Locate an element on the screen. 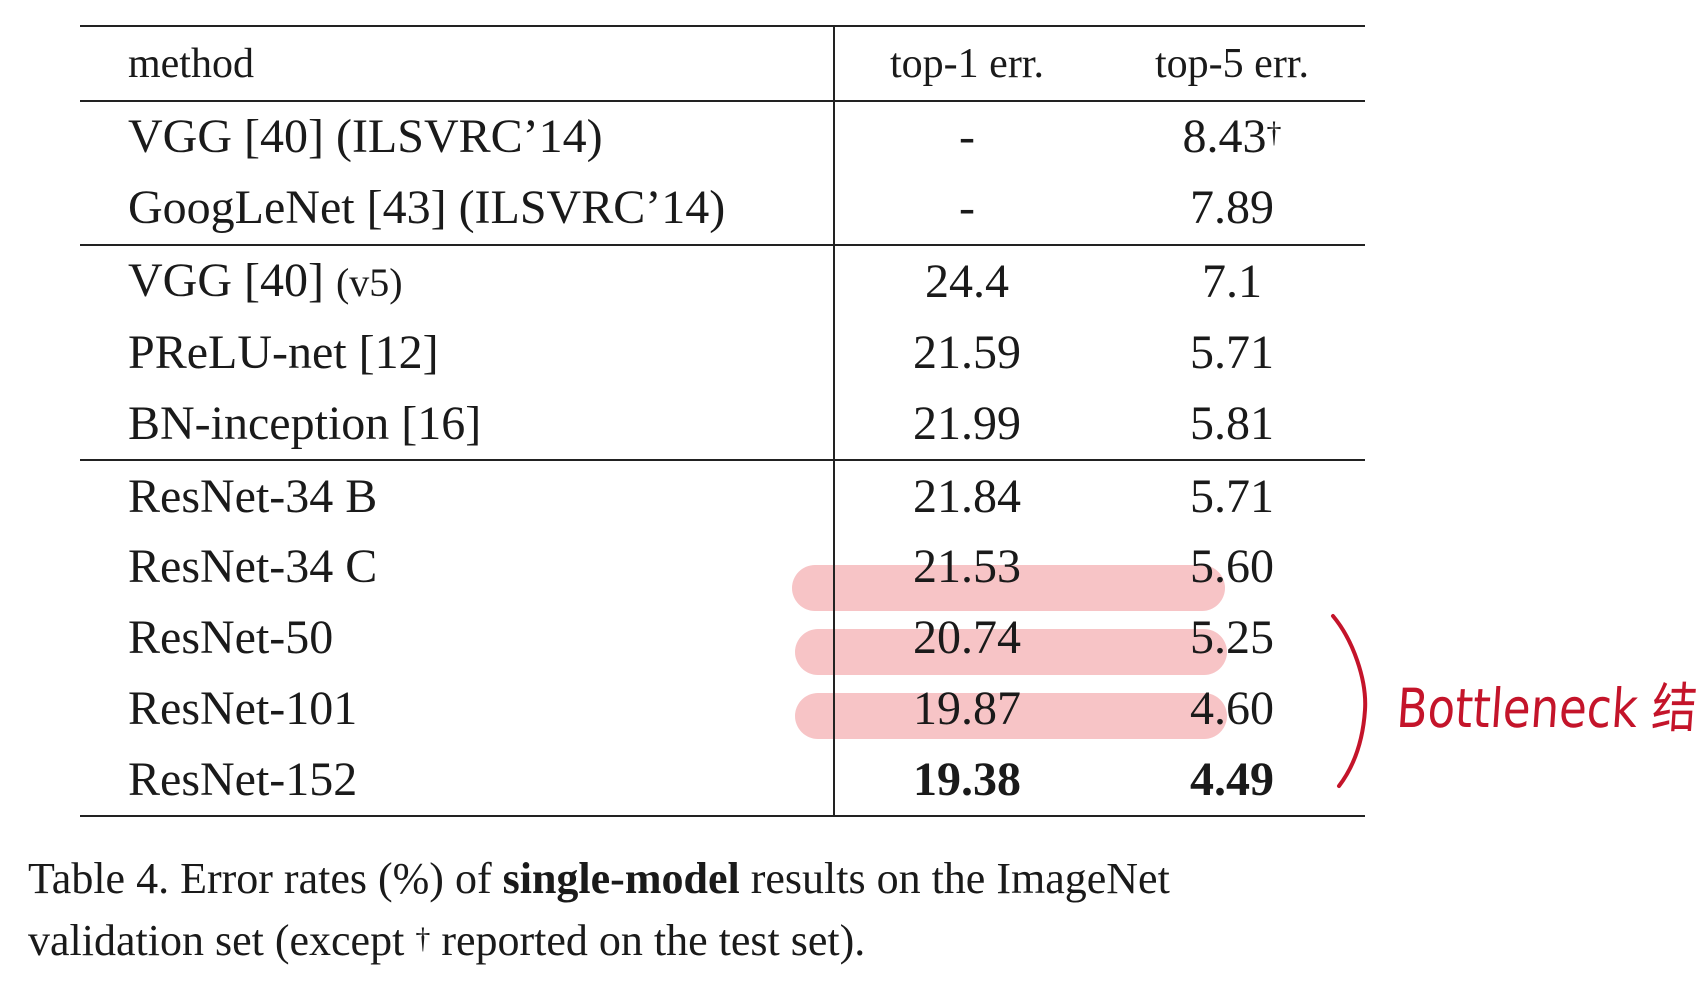 The image size is (1704, 1000). table-row: BN-inception [16] 21.99 5.81 is located at coordinates (722, 425).